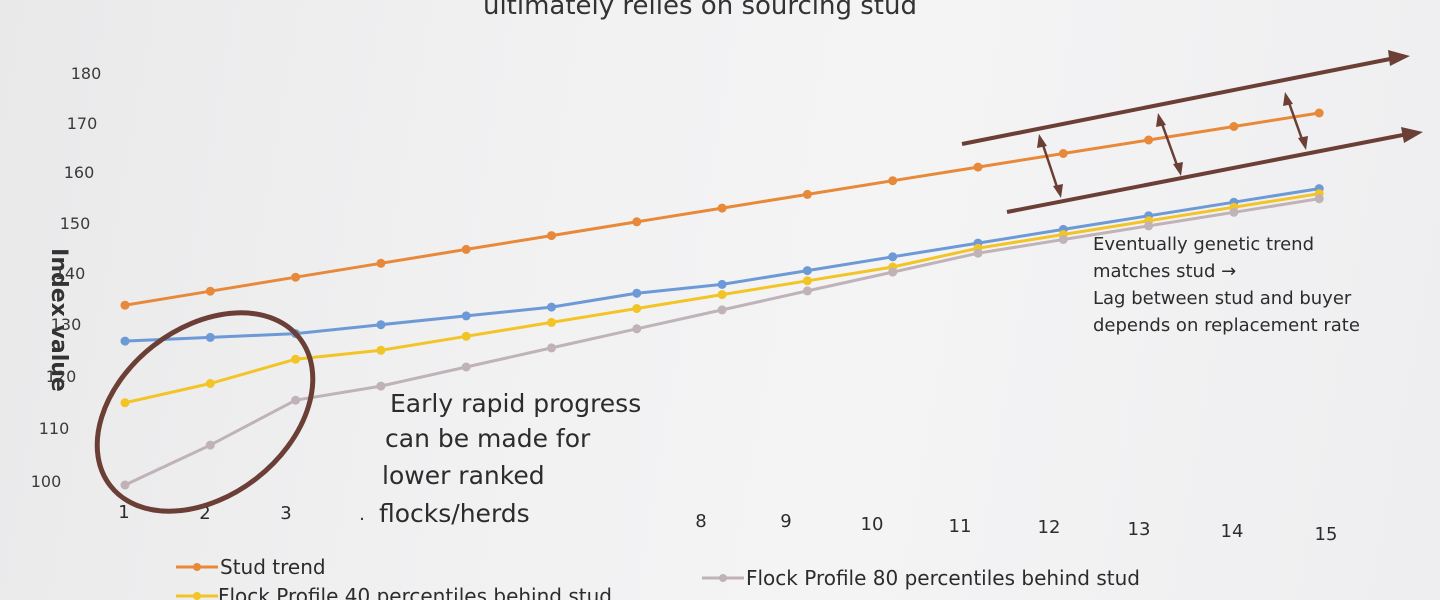  I want to click on legend-item-flock-80: Flock Profile 80 percentiles behind stud, so click(921, 578).